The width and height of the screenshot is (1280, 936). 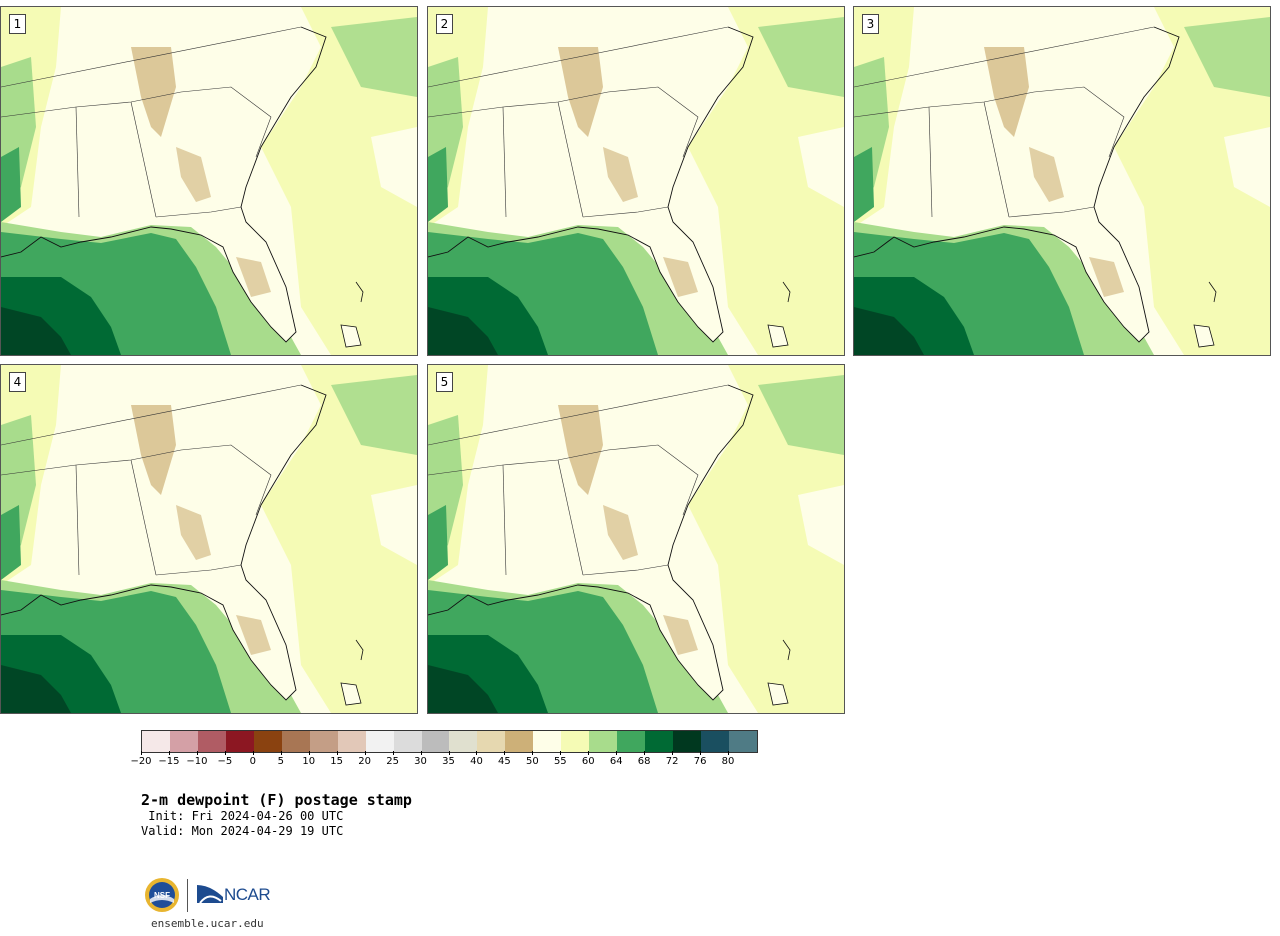 I want to click on valid-time: Valid: Mon 2024-04-29 19 UTC, so click(x=242, y=831).